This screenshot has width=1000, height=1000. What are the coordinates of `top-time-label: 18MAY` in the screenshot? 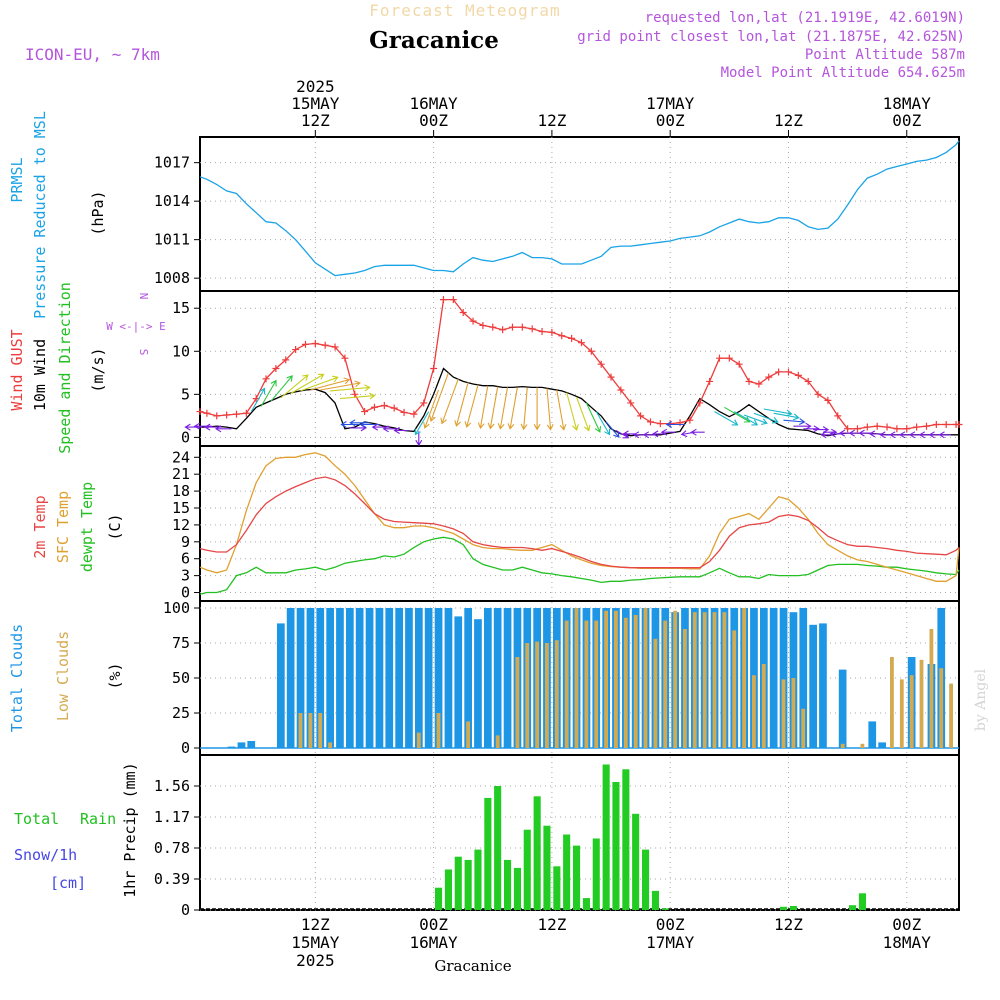 It's located at (907, 103).